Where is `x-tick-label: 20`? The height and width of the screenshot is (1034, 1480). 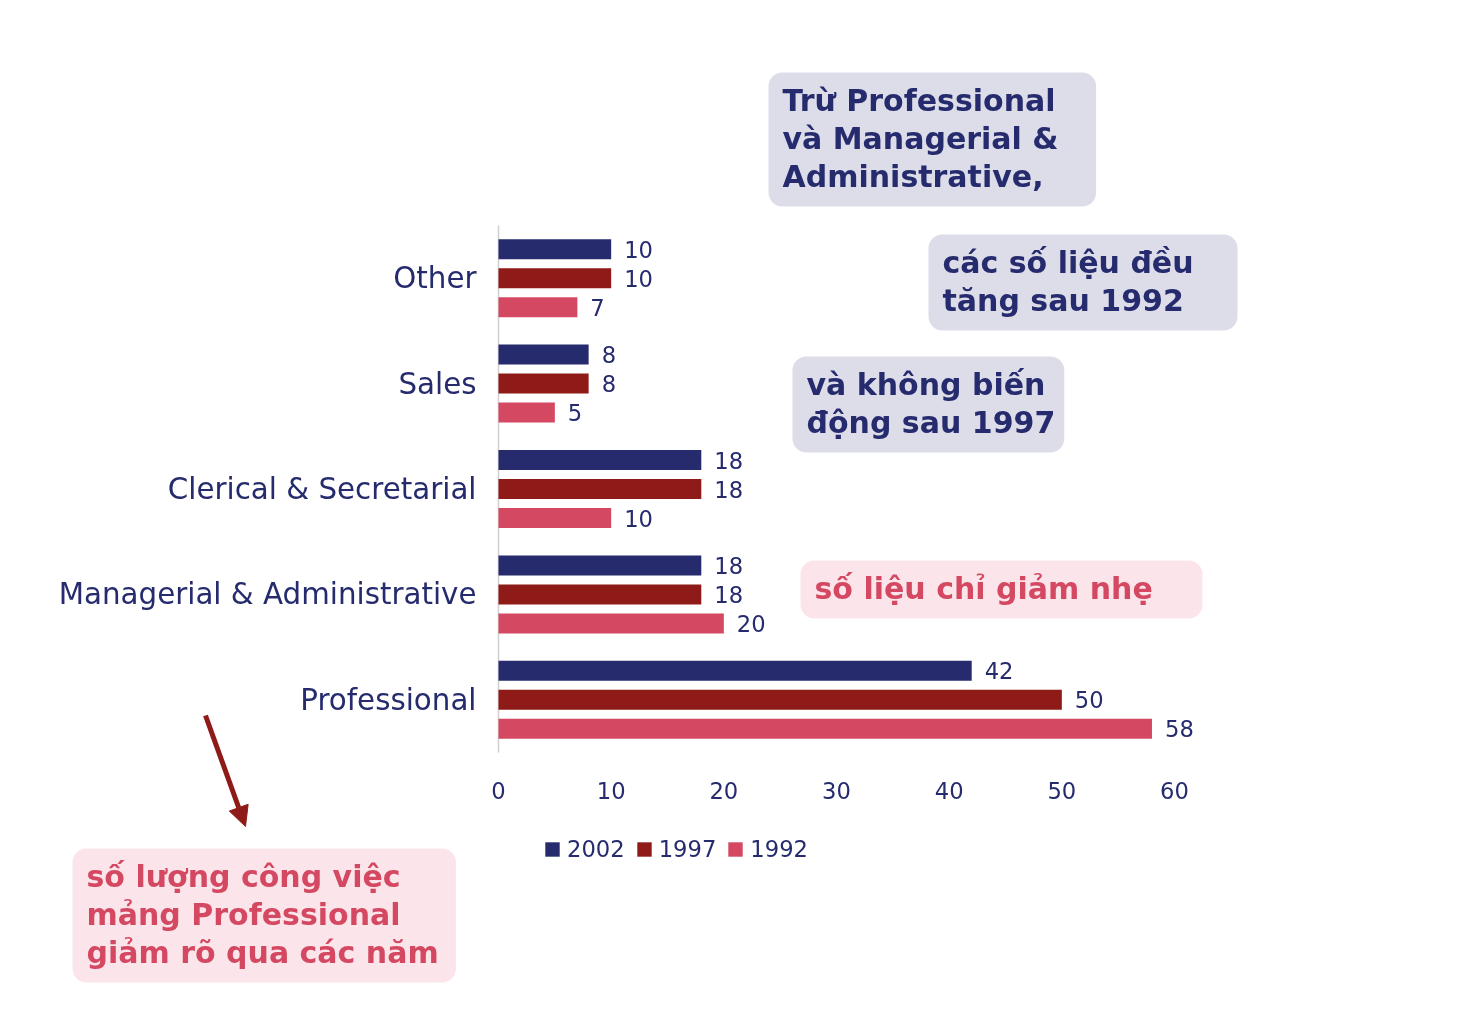
x-tick-label: 20 is located at coordinates (724, 791).